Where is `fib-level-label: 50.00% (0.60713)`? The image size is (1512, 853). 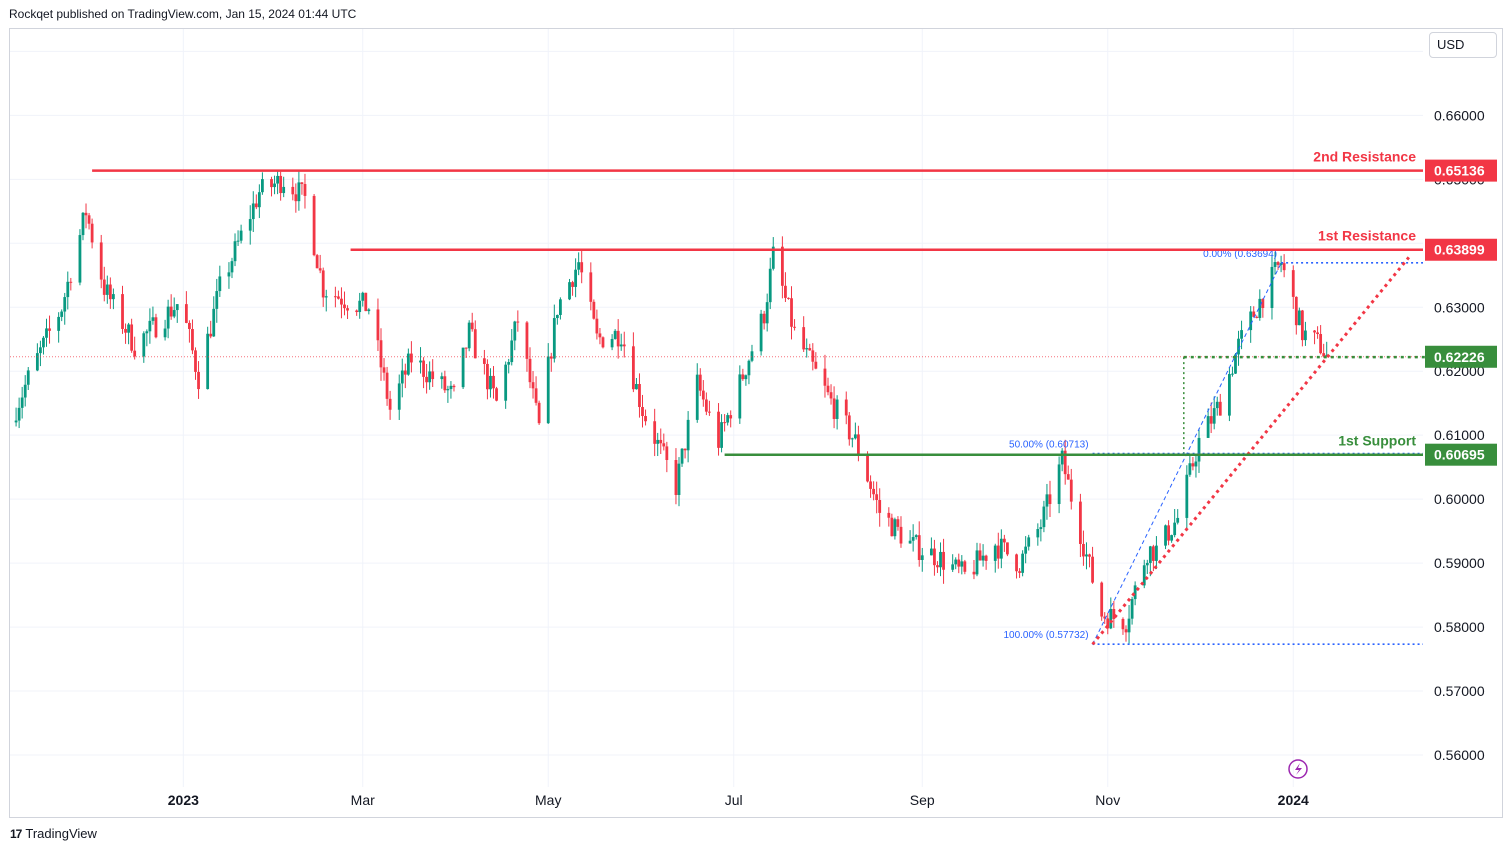 fib-level-label: 50.00% (0.60713) is located at coordinates (1049, 445).